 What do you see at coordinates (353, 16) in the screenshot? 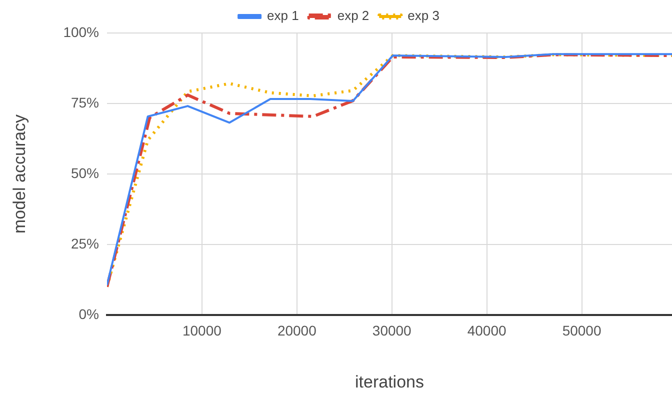
I see `legend-label: exp 2` at bounding box center [353, 16].